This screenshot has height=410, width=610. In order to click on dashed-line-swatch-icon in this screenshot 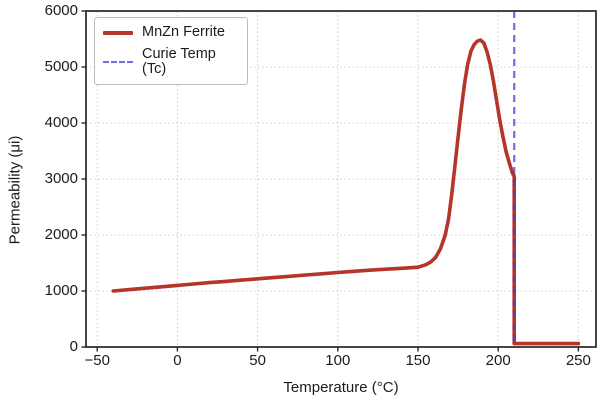, I will do `click(118, 62)`.